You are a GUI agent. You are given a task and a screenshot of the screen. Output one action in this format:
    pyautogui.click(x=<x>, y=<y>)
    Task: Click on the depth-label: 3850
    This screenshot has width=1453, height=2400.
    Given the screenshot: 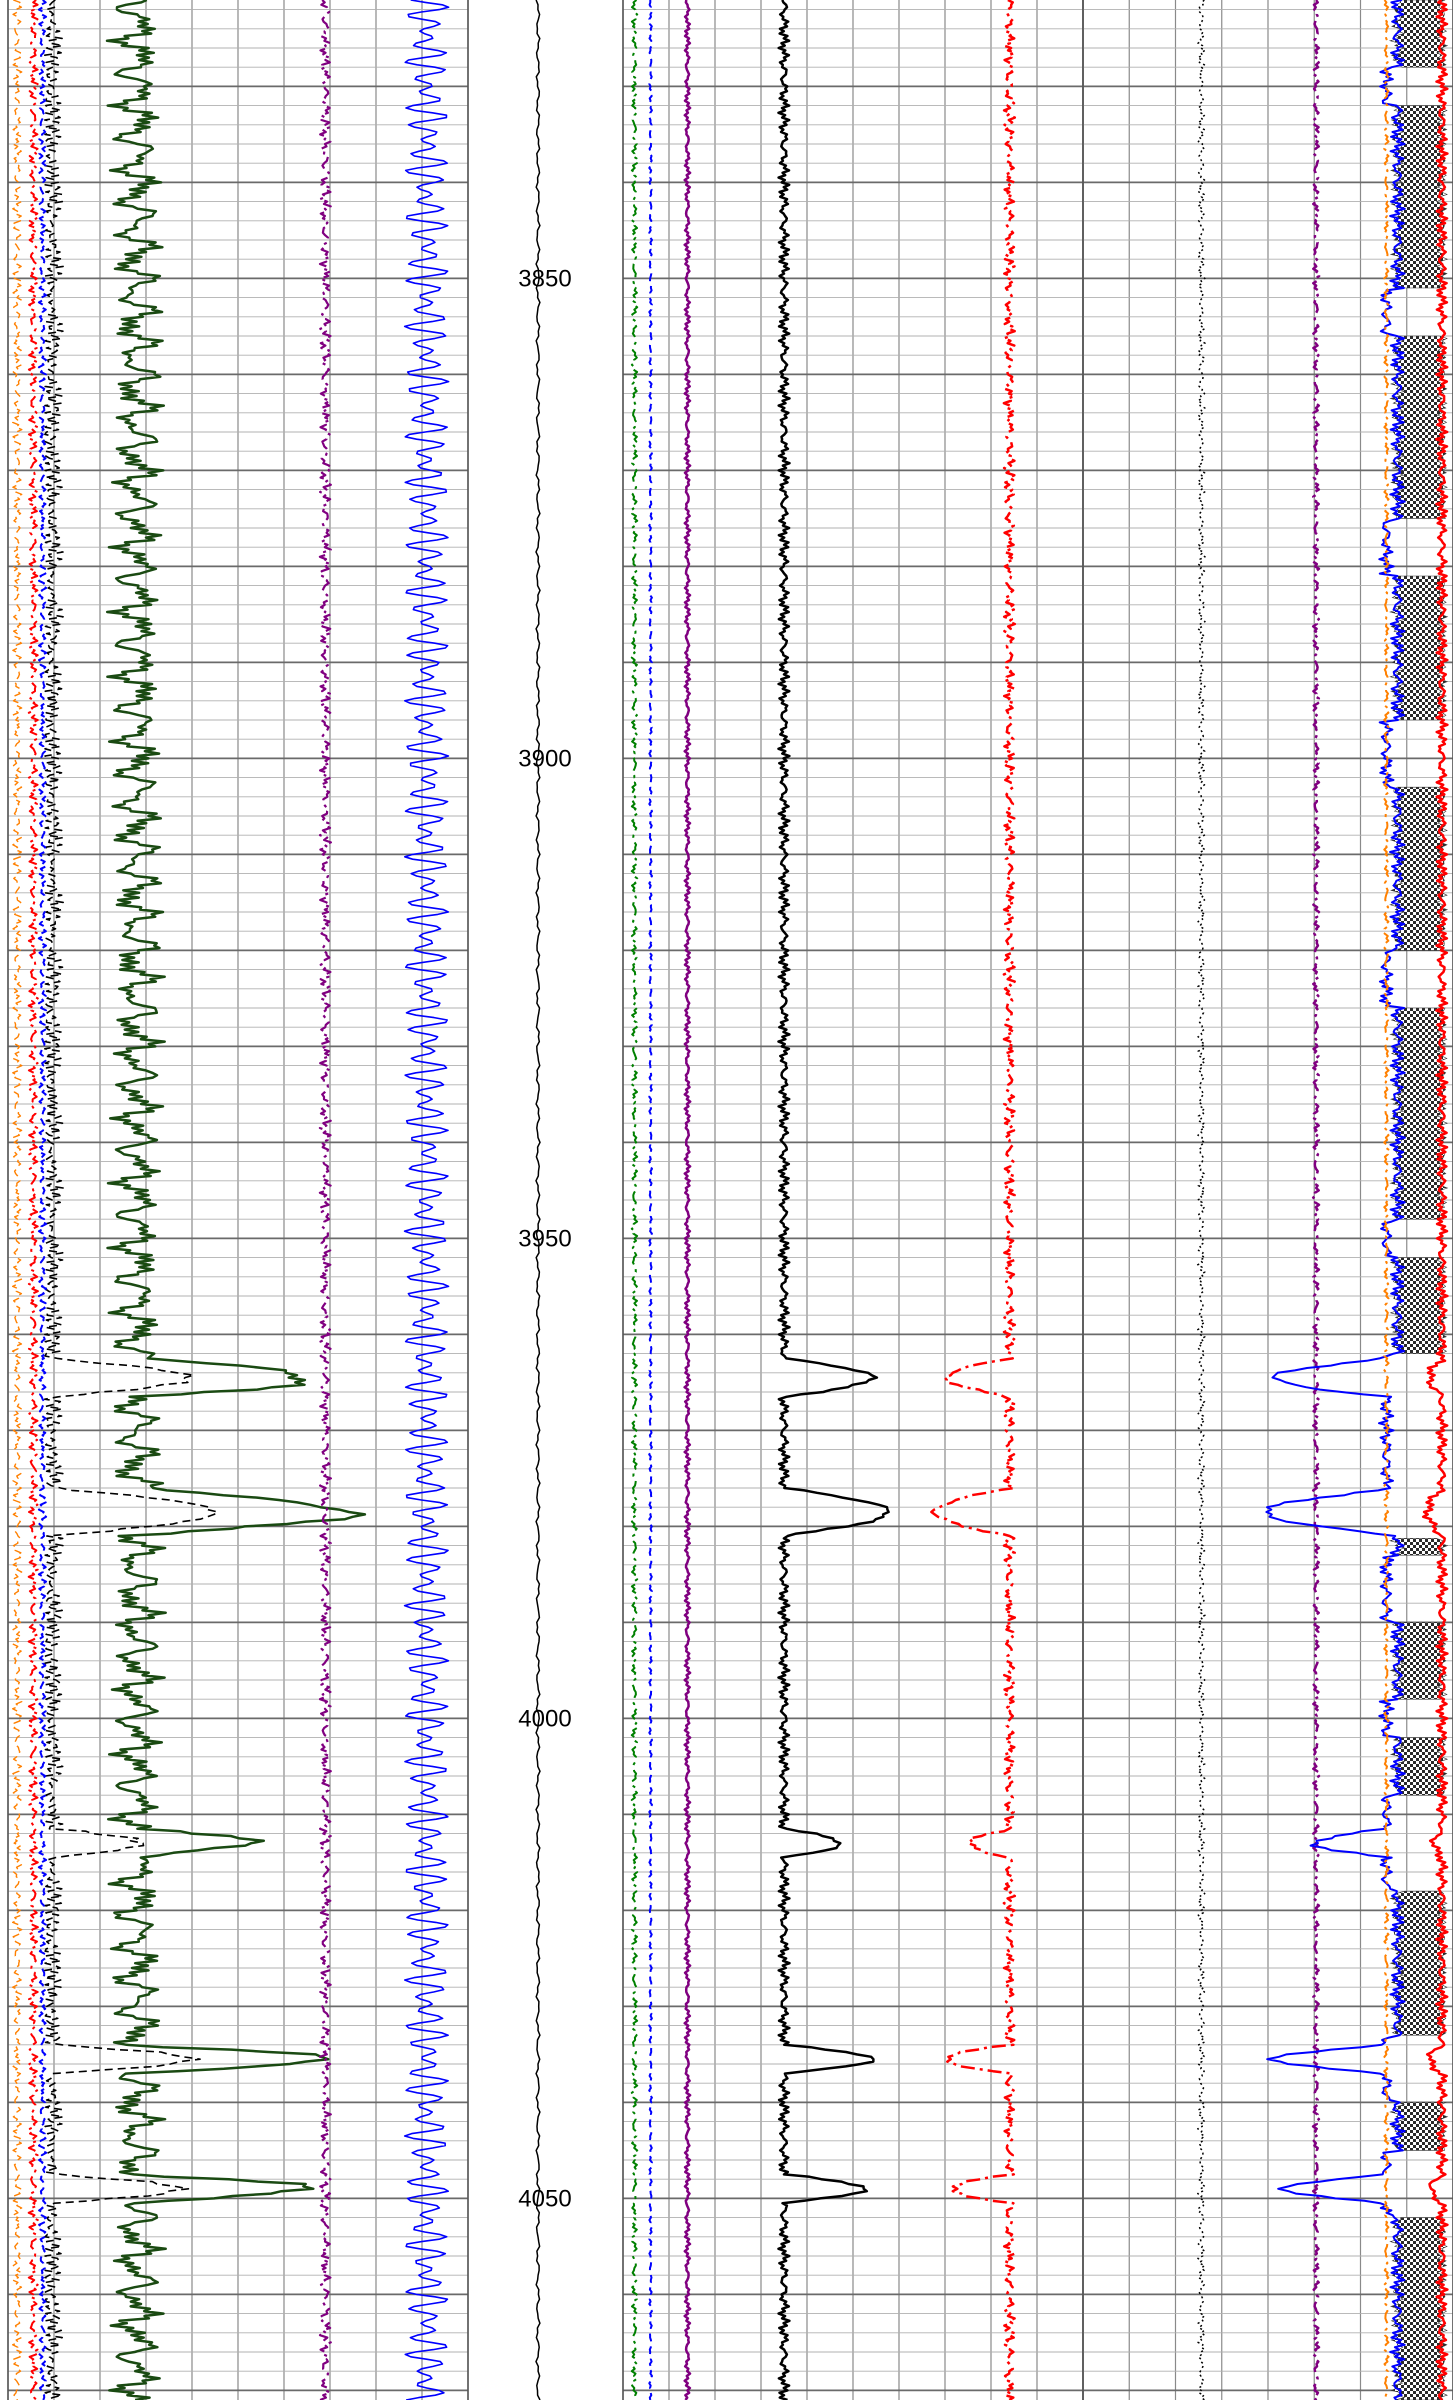 What is the action you would take?
    pyautogui.click(x=544, y=278)
    